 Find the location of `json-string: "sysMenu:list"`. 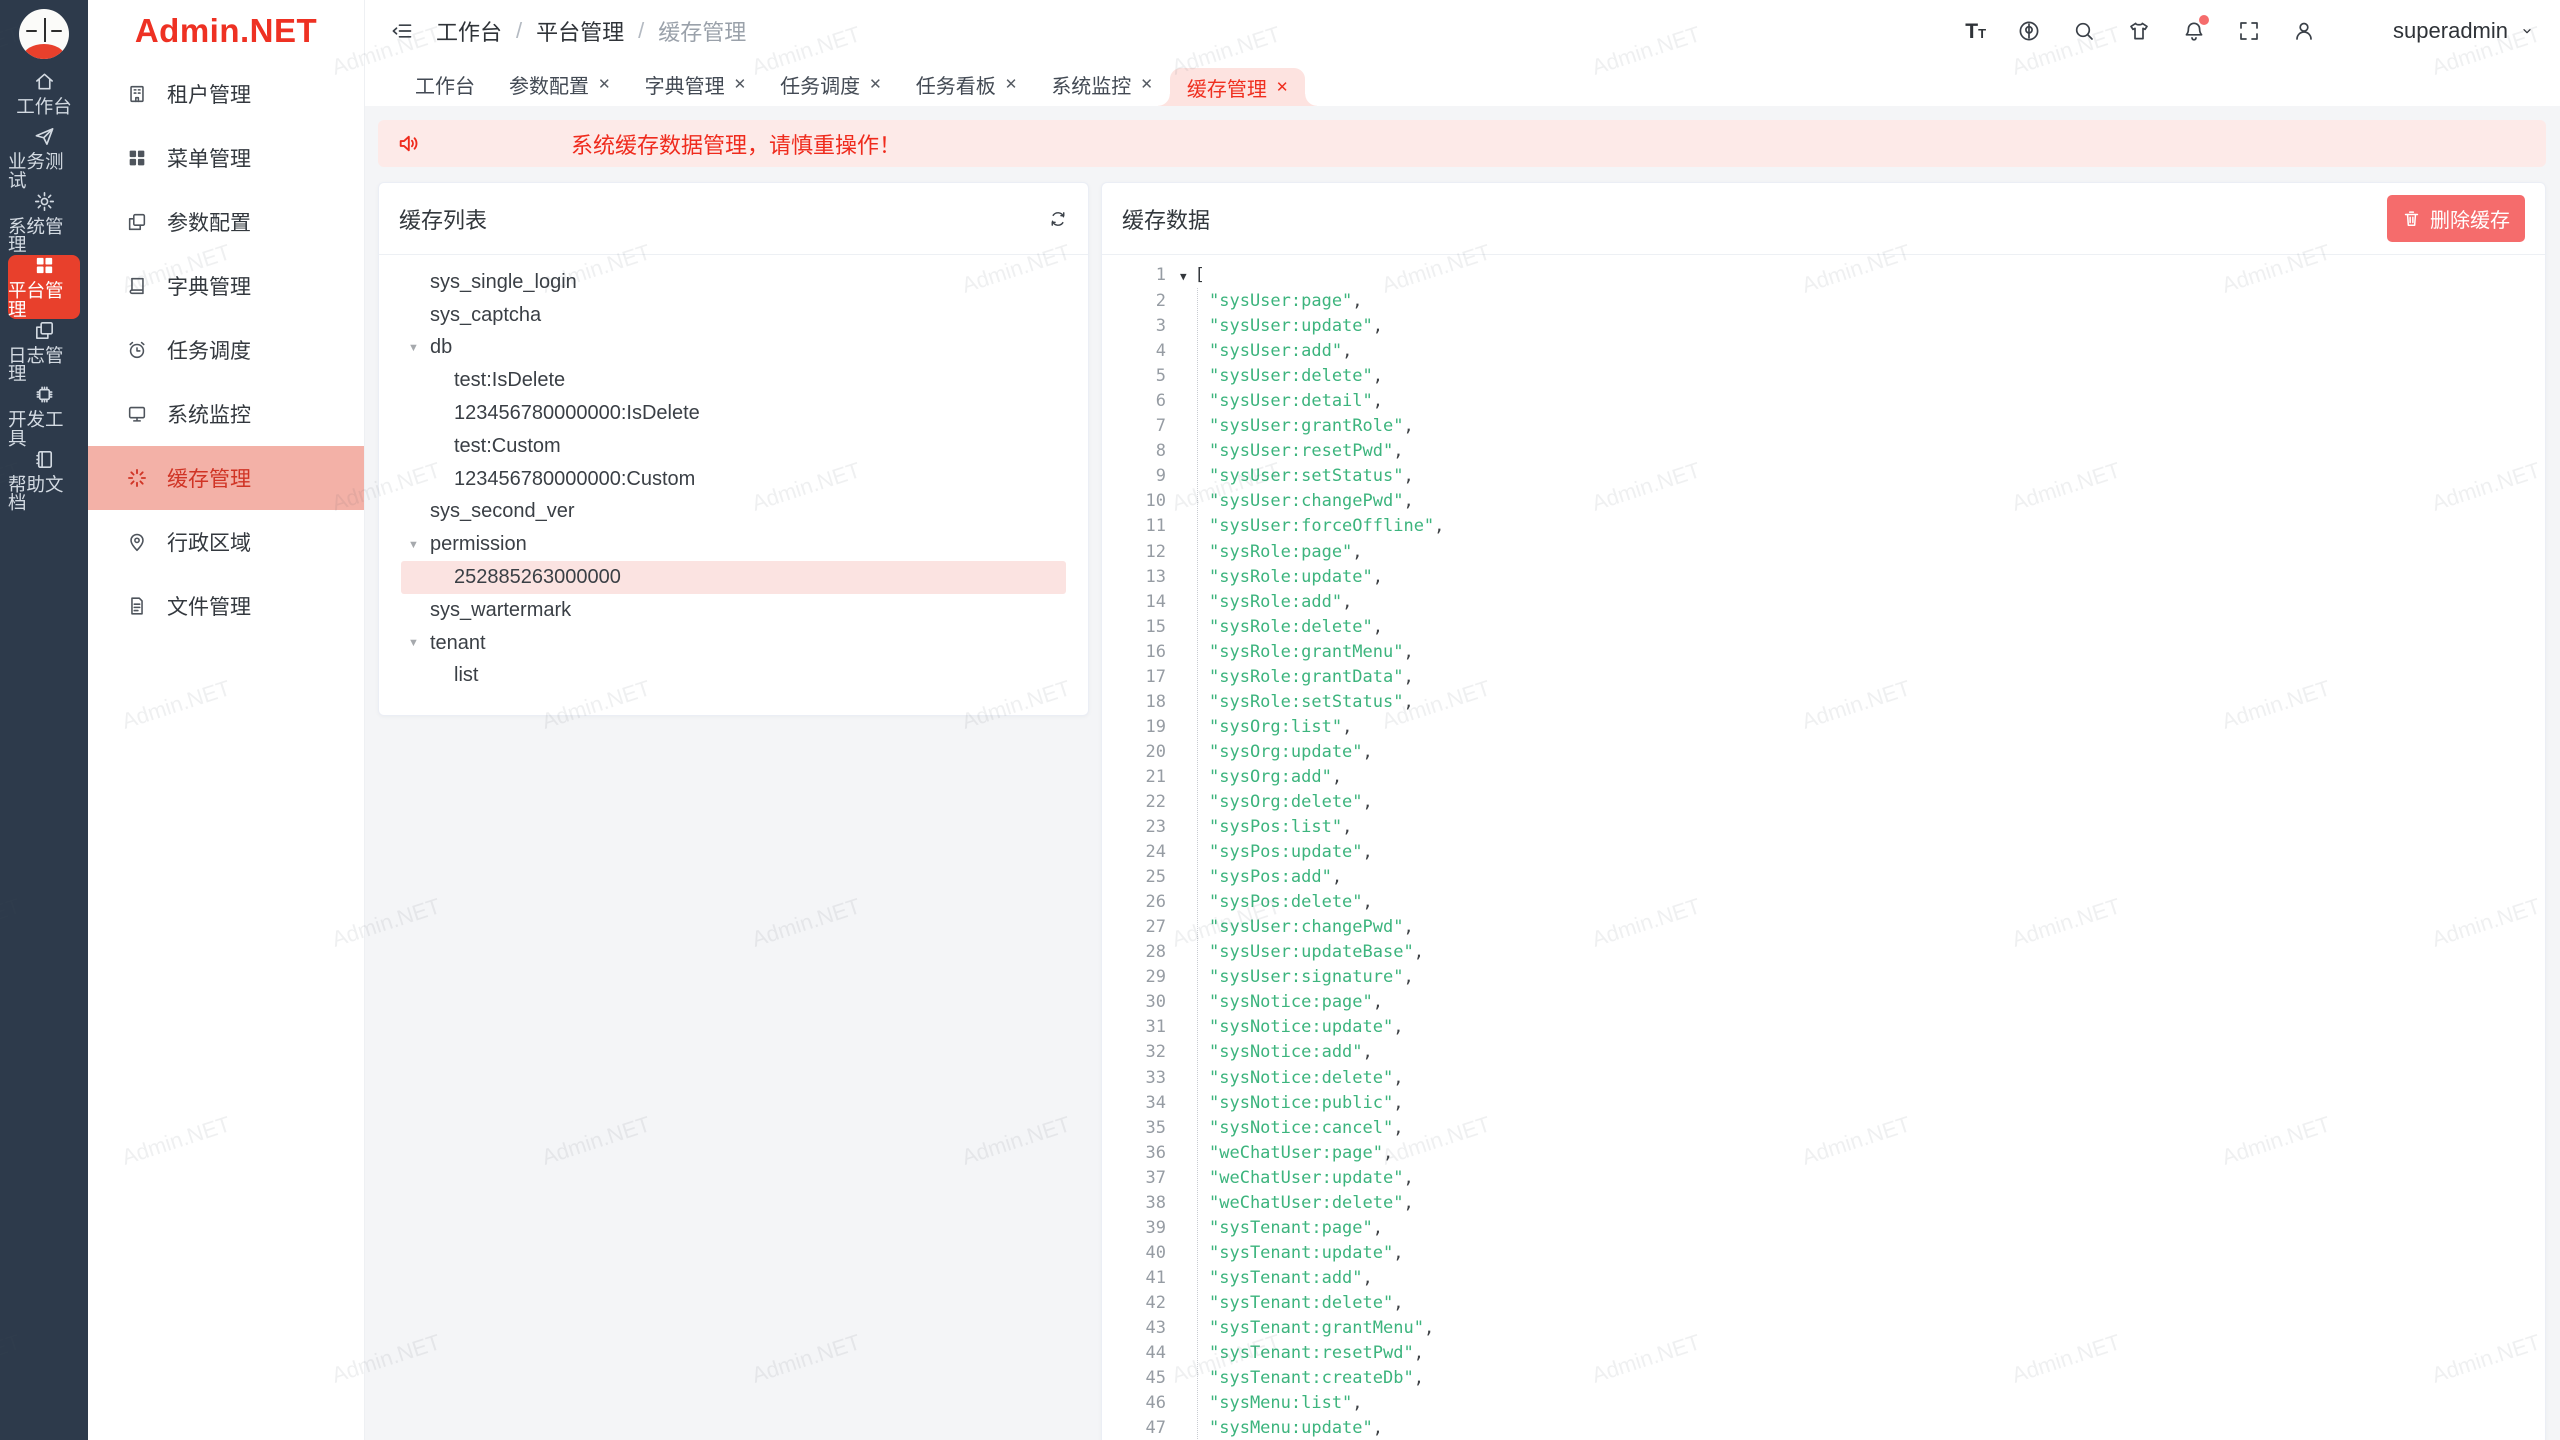

json-string: "sysMenu:list" is located at coordinates (1281, 1403).